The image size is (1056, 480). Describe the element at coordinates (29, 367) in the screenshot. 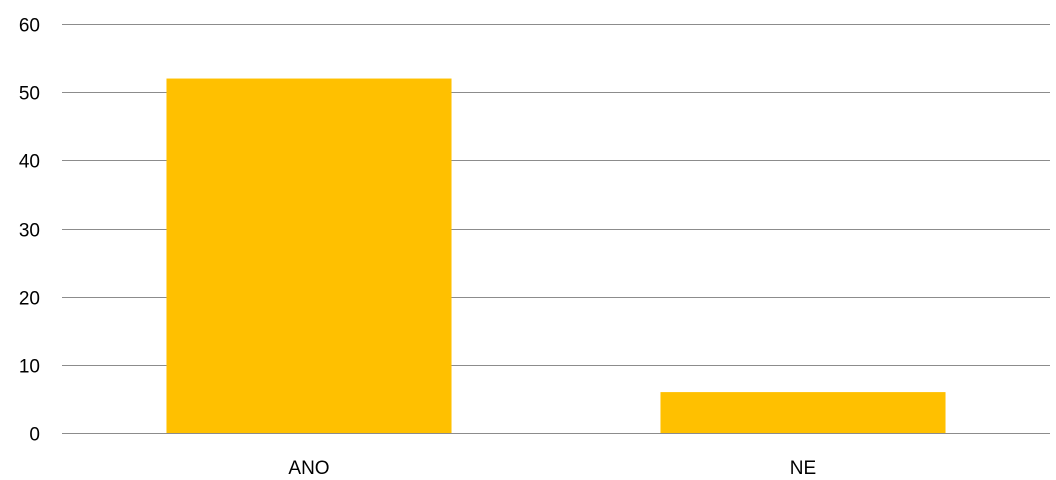

I see `y-tick-label: 10` at that location.